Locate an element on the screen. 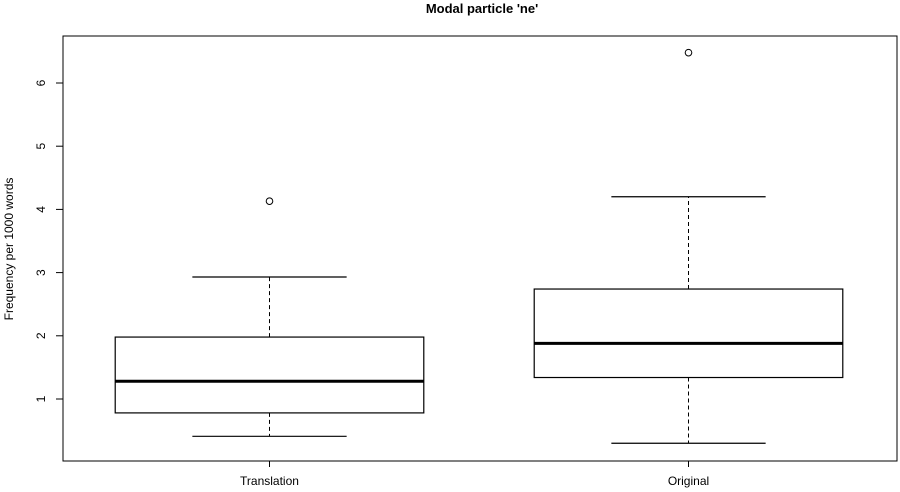 The width and height of the screenshot is (900, 492). y-axis: 1 2 3 4 5 6 is located at coordinates (49, 240).